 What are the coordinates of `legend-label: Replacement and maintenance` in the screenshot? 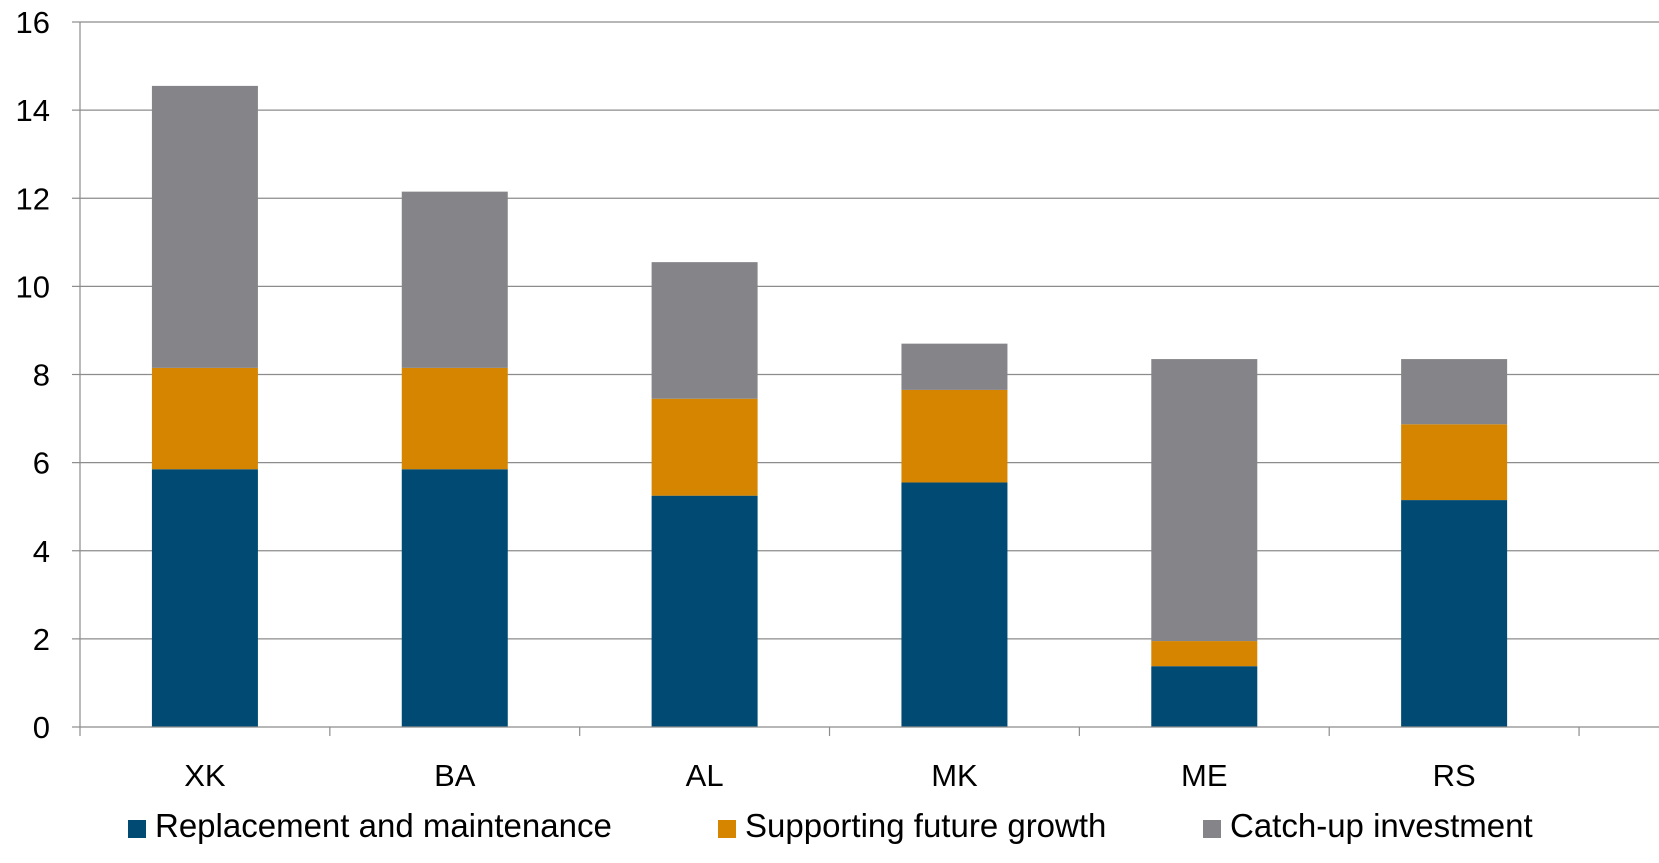 It's located at (383, 825).